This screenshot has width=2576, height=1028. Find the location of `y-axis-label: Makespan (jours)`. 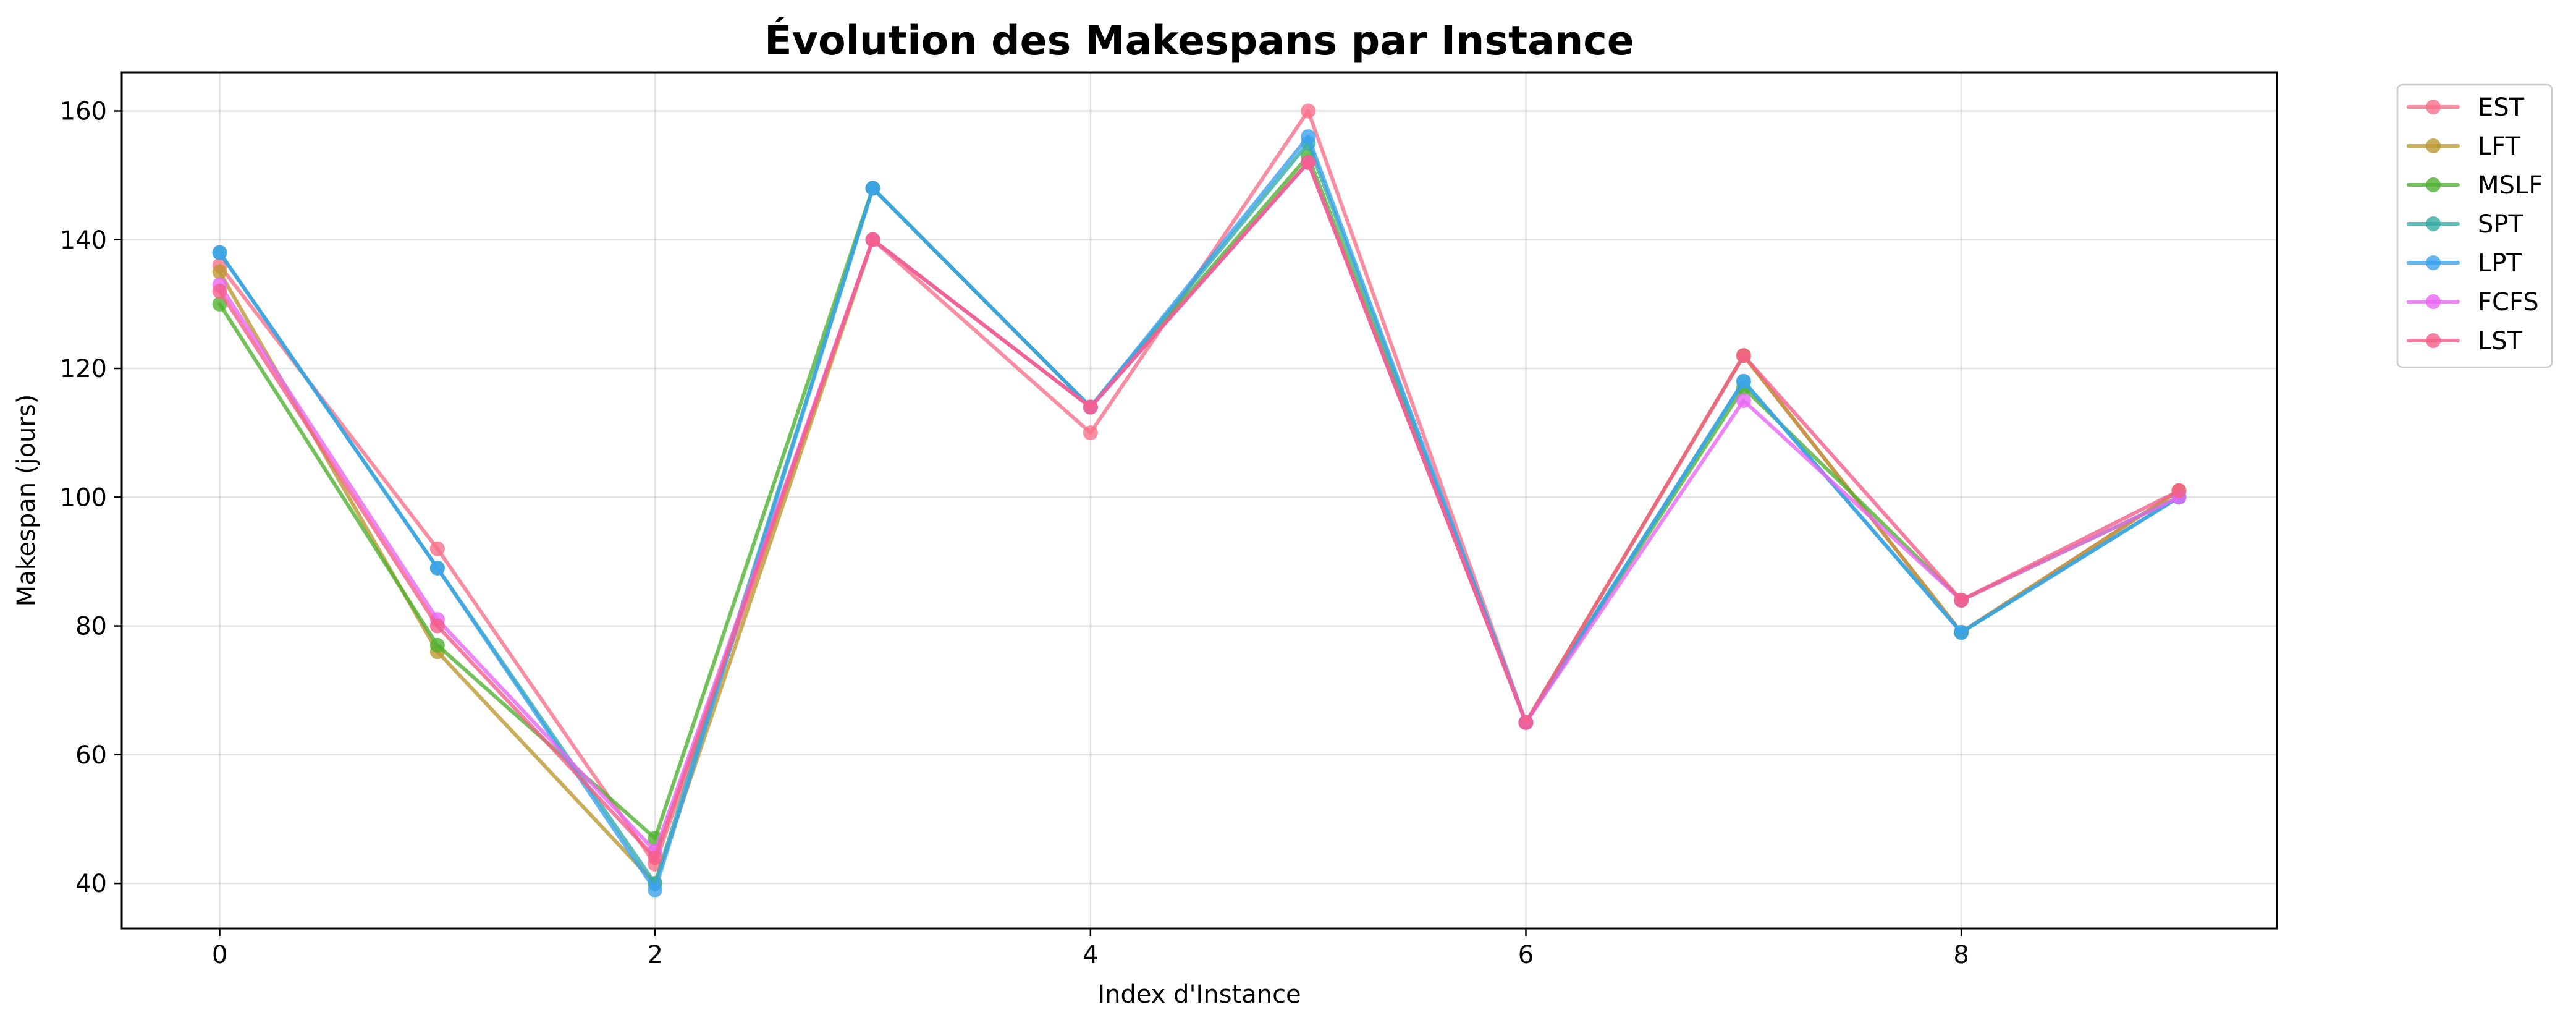

y-axis-label: Makespan (jours) is located at coordinates (26, 500).